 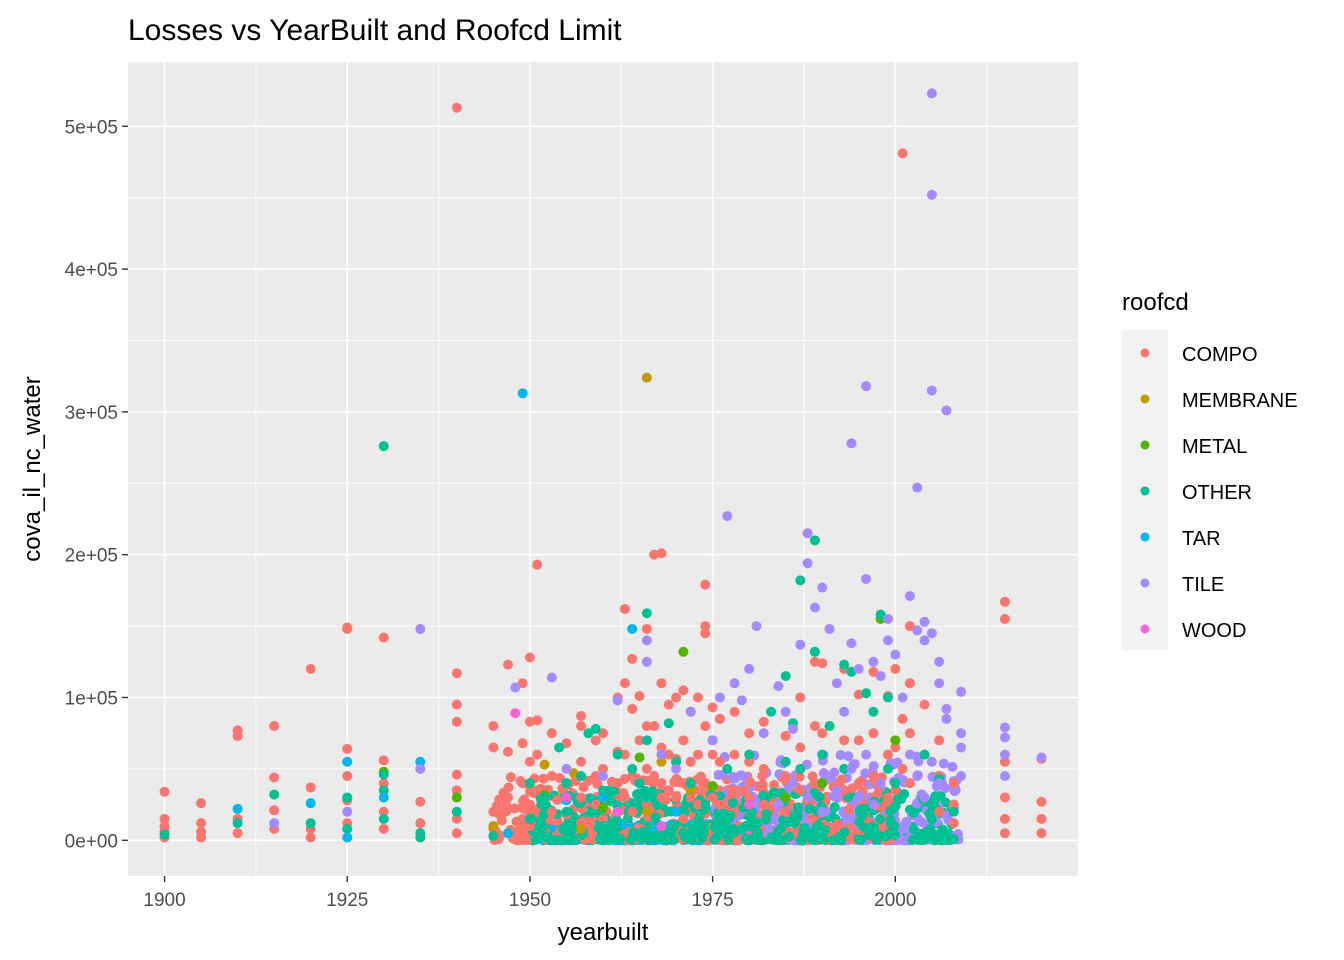 I want to click on chart-title: Losses vs YearBuilt and Roofcd Limit, so click(x=375, y=30).